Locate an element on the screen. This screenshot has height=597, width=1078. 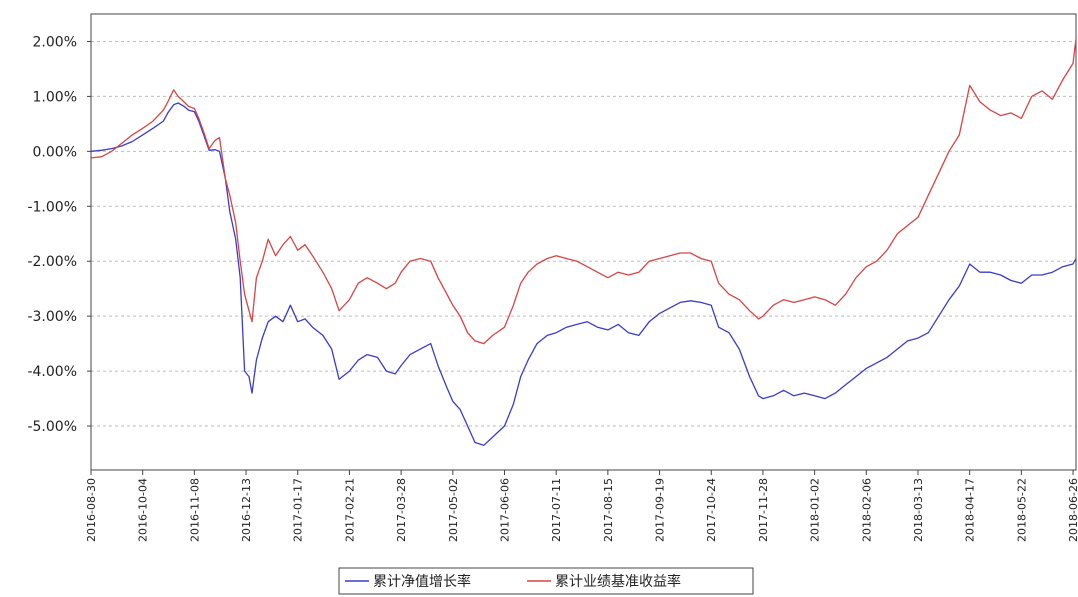
legend: 累计净值增长率 累计业绩基准收益率 is located at coordinates (546, 581).